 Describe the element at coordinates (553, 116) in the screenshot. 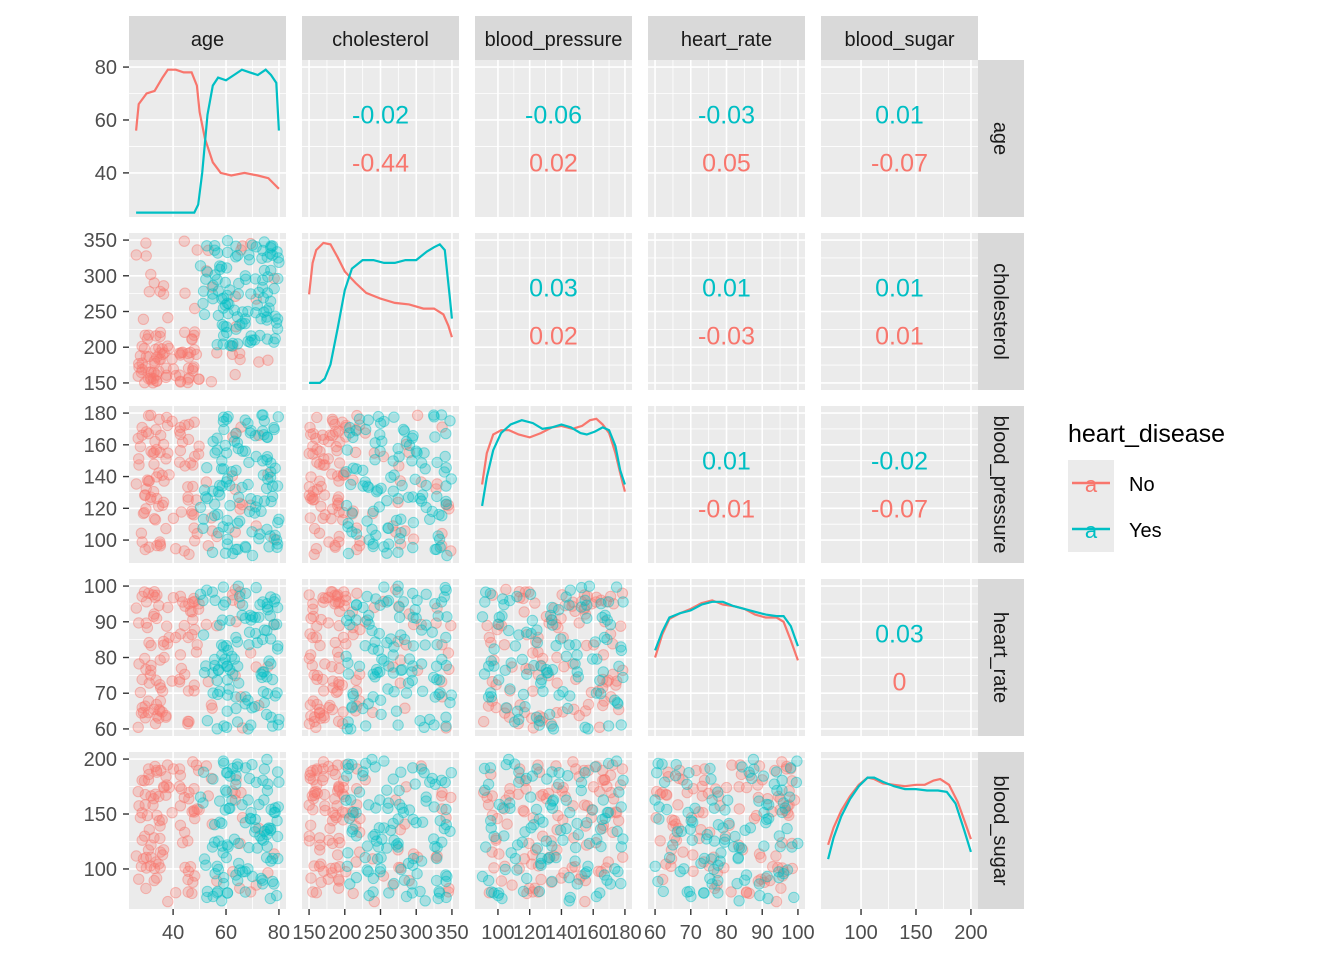

I see `corr-value-yes: -0.06` at that location.